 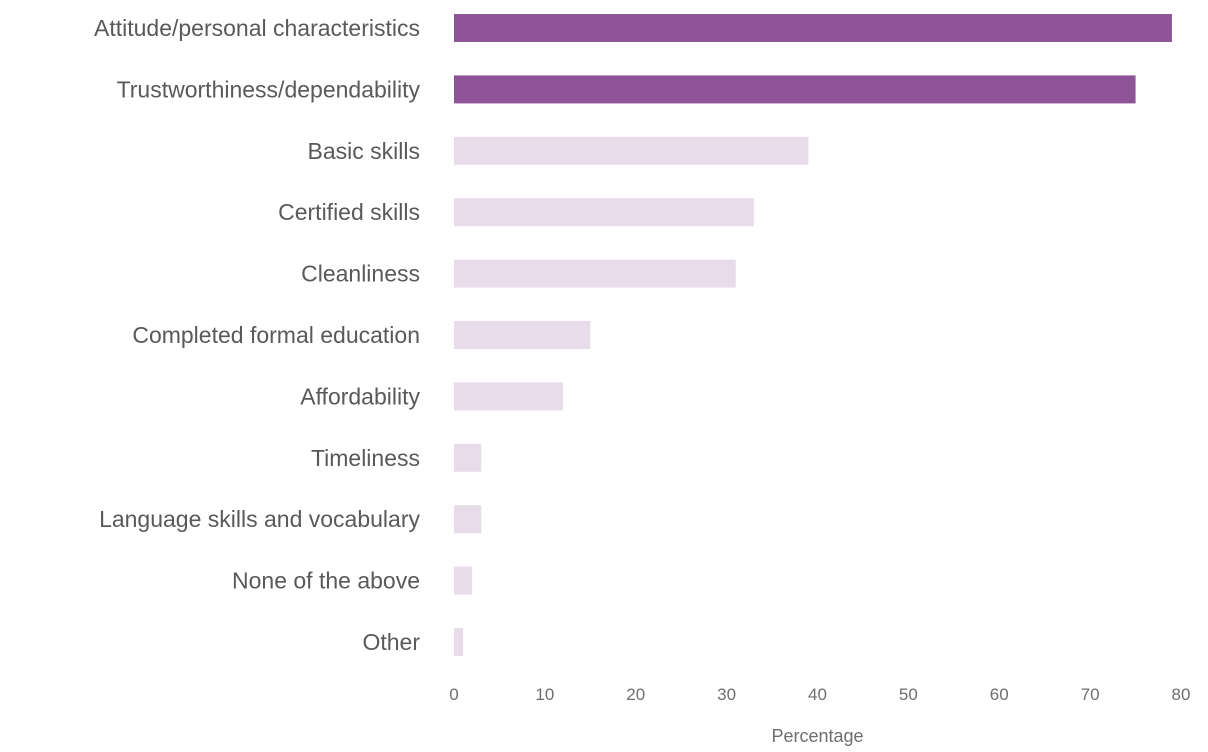 I want to click on x-tick-label-5: 50, so click(x=908, y=694).